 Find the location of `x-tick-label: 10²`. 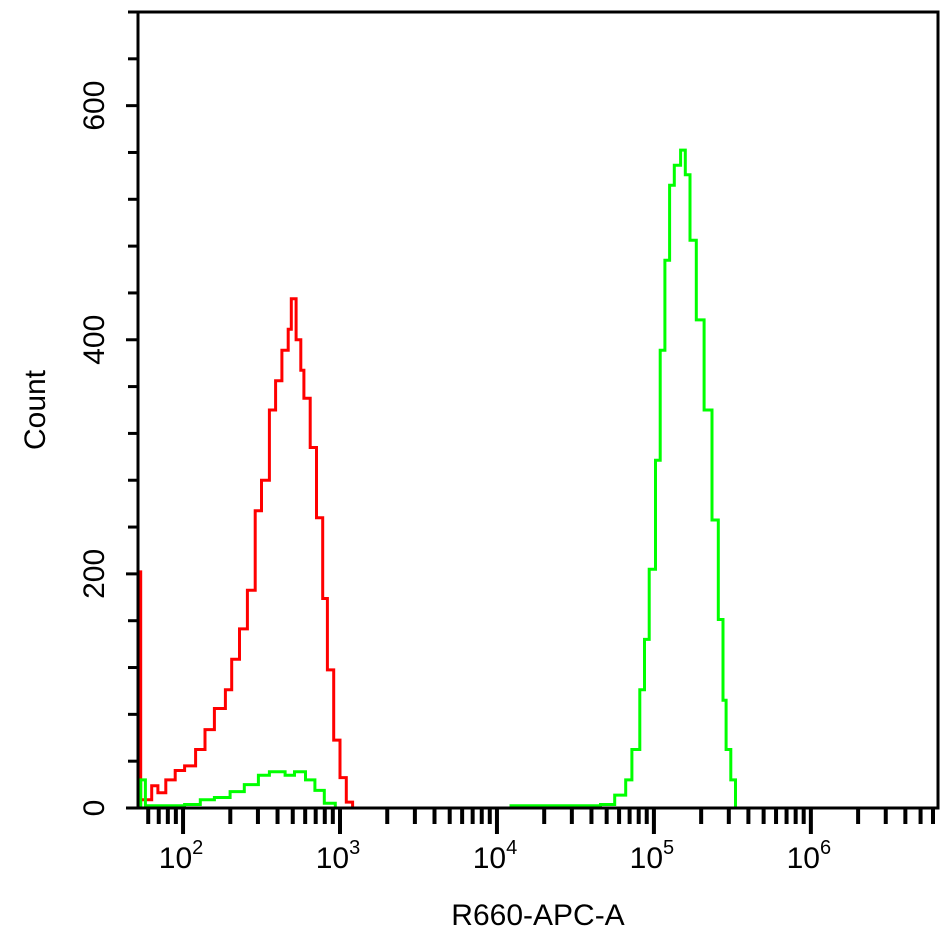

x-tick-label: 10² is located at coordinates (181, 856).